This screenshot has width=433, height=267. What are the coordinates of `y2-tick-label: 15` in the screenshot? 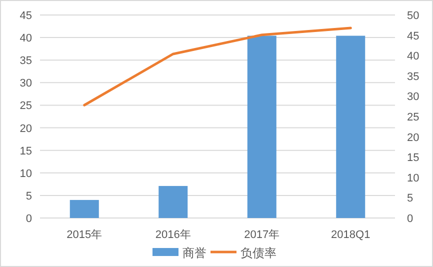 It's located at (413, 158).